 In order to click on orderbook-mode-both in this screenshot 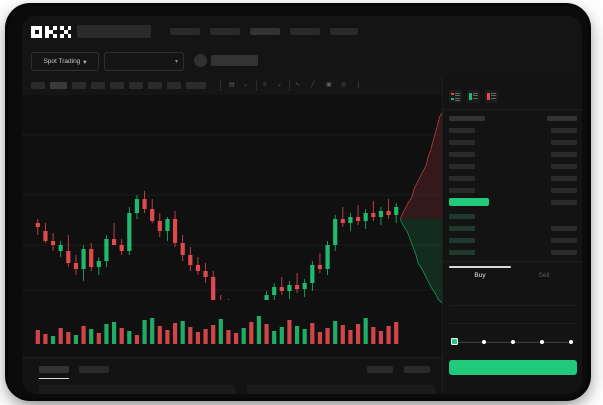, I will do `click(455, 96)`.